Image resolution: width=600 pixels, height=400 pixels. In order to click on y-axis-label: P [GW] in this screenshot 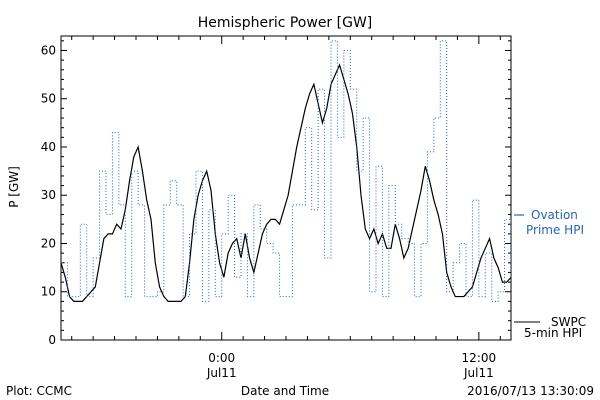, I will do `click(14, 187)`.